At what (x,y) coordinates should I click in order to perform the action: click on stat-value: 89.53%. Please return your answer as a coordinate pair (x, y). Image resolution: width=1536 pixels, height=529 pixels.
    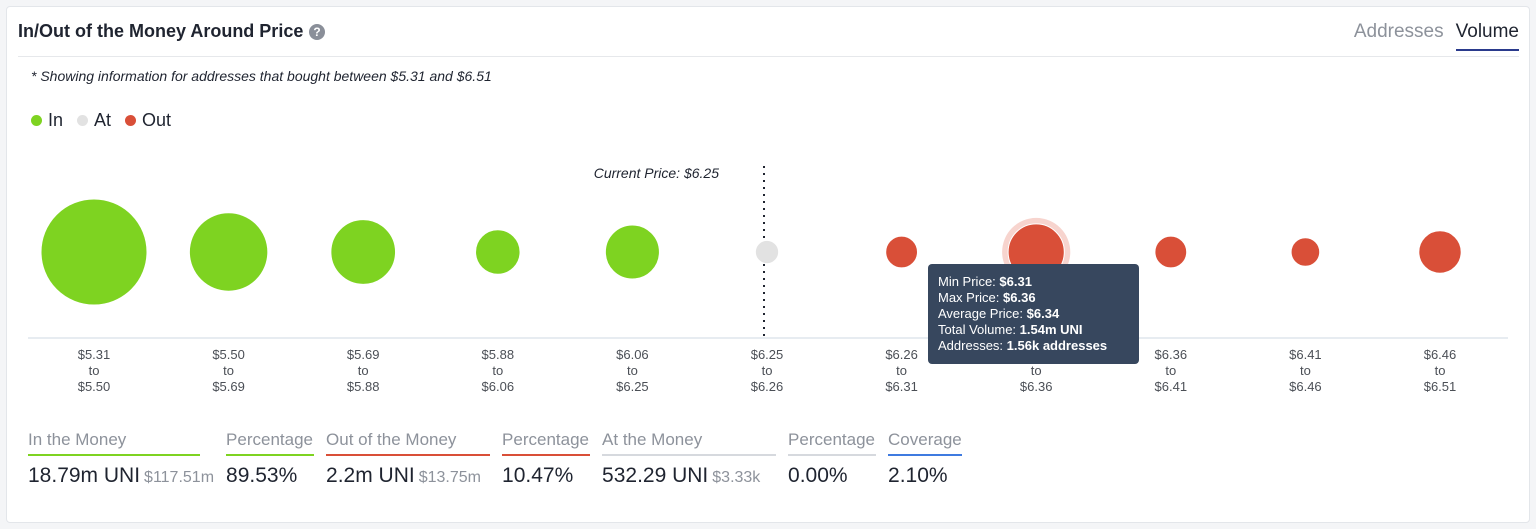
    Looking at the image, I should click on (262, 475).